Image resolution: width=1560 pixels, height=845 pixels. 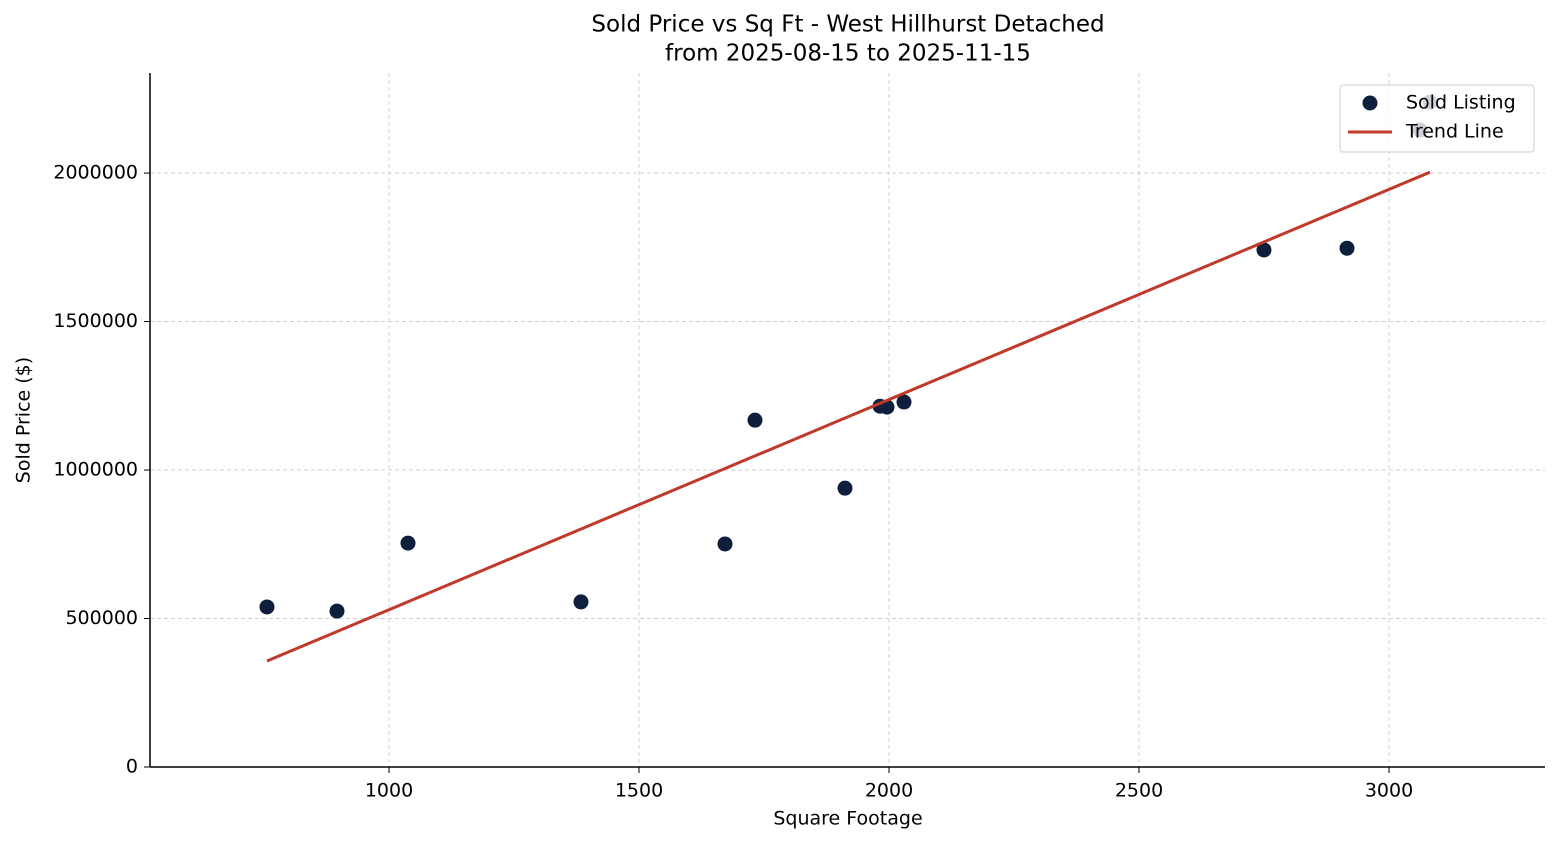 I want to click on chart-subtitle: from 2025-08-15 to 2025-11-15, so click(x=848, y=54).